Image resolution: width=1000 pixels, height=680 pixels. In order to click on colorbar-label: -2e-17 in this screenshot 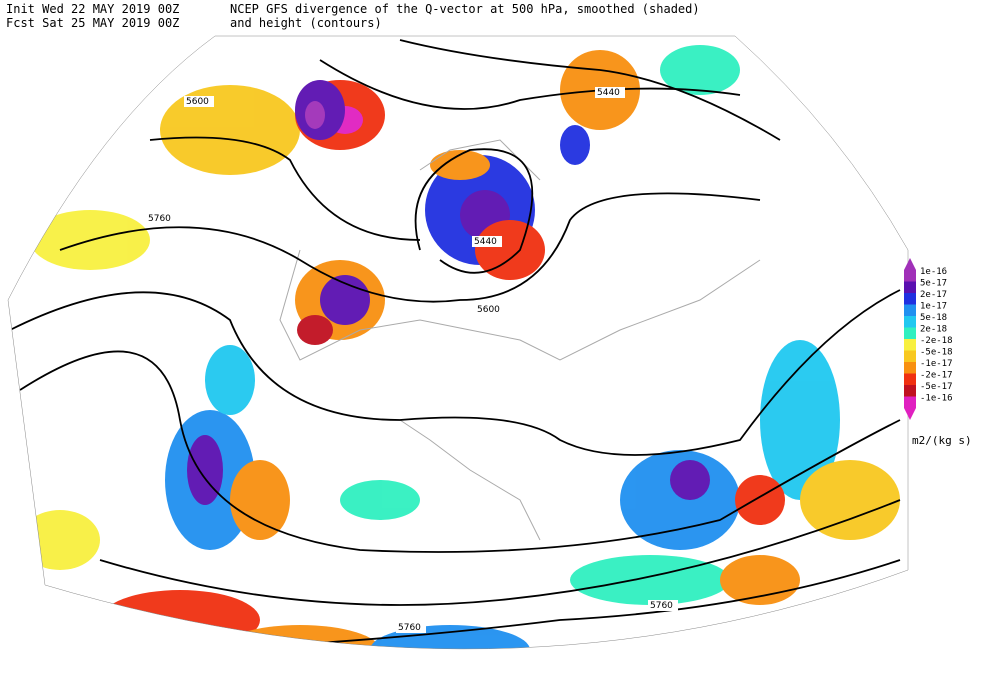, I will do `click(936, 376)`.